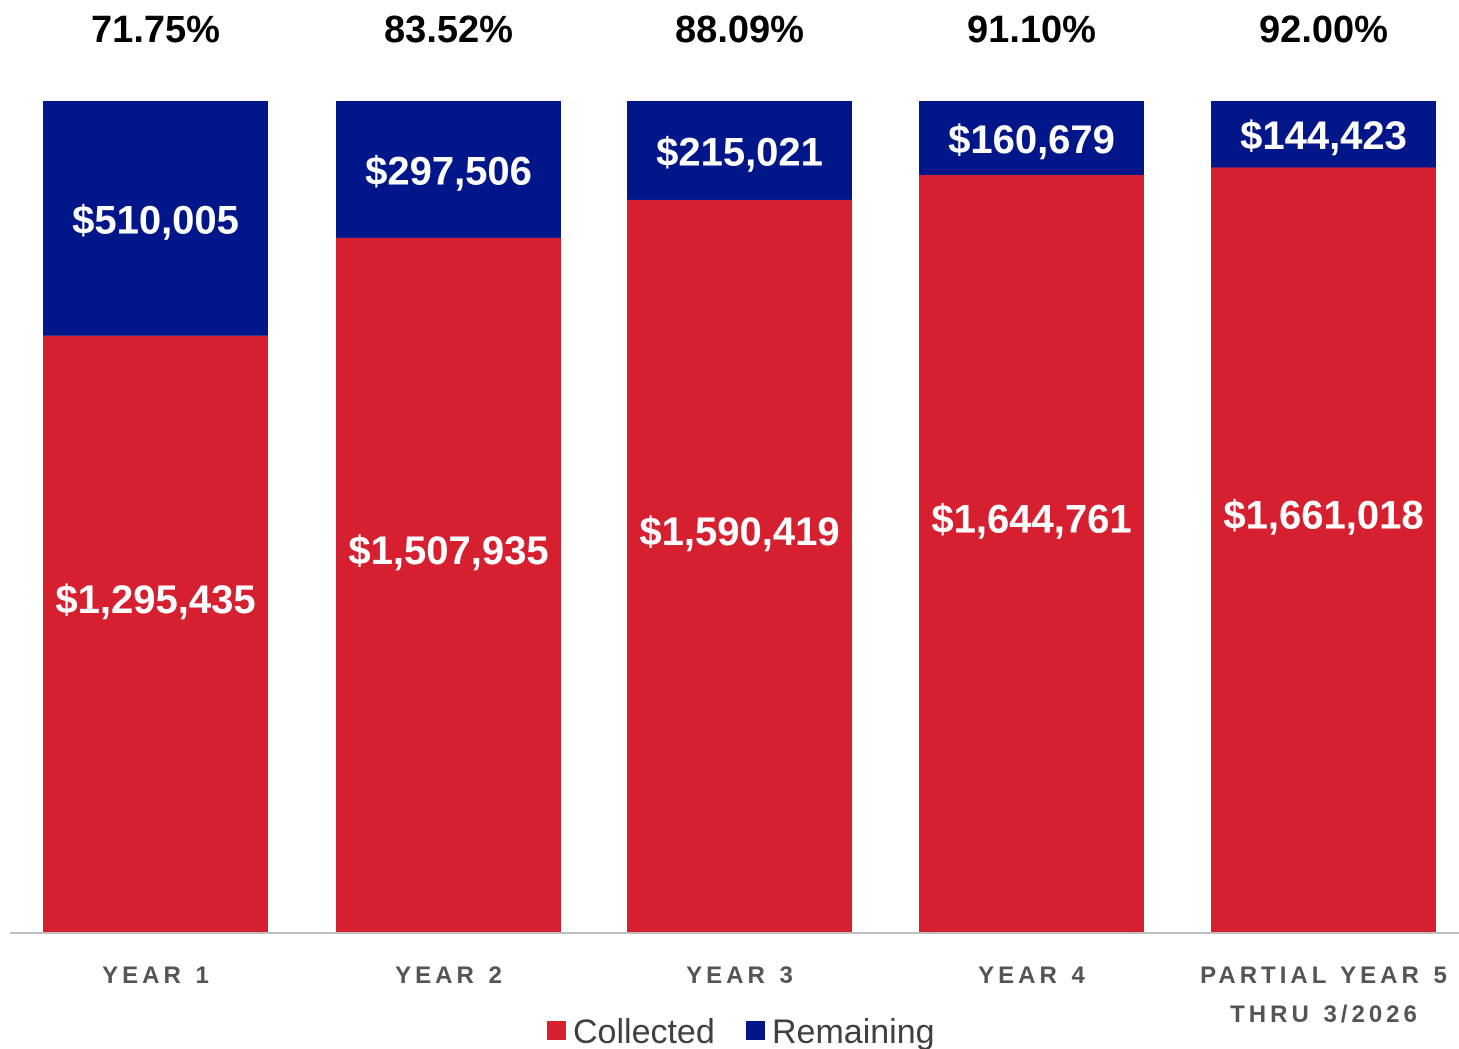 This screenshot has width=1459, height=1049. I want to click on legend-swatch-remaining, so click(755, 1030).